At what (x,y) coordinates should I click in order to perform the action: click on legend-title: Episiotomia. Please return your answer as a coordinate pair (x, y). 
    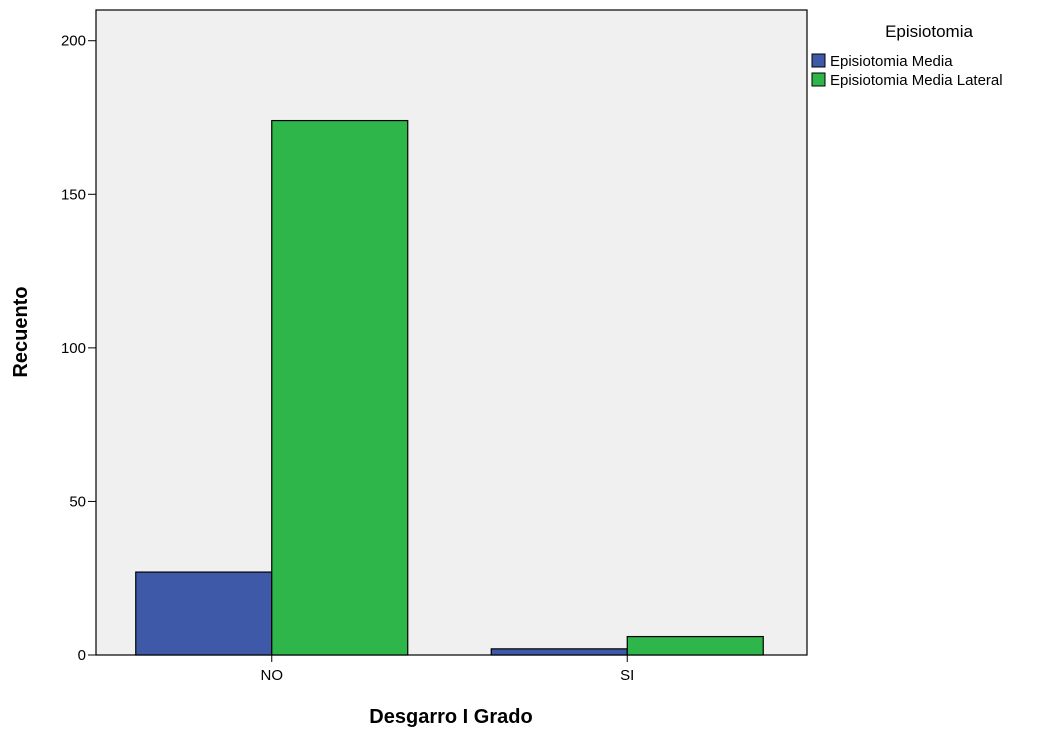
    Looking at the image, I should click on (929, 31).